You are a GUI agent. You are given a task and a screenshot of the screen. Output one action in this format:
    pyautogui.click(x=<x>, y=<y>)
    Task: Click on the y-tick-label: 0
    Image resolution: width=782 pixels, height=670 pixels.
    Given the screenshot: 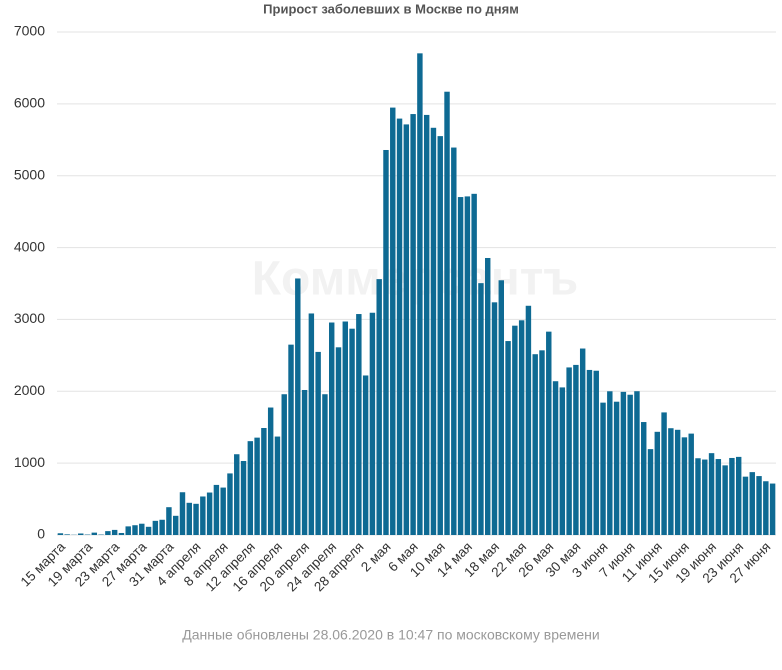 What is the action you would take?
    pyautogui.click(x=41, y=534)
    